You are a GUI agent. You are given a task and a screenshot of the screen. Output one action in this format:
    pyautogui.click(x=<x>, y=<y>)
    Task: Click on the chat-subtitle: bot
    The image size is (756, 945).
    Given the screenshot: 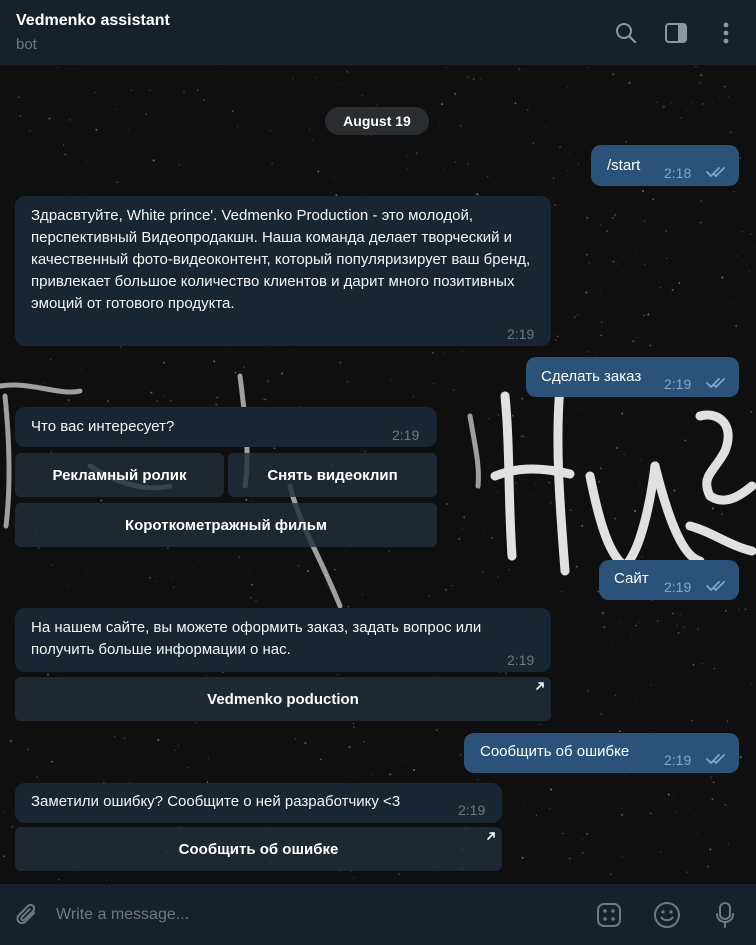 What is the action you would take?
    pyautogui.click(x=26, y=44)
    